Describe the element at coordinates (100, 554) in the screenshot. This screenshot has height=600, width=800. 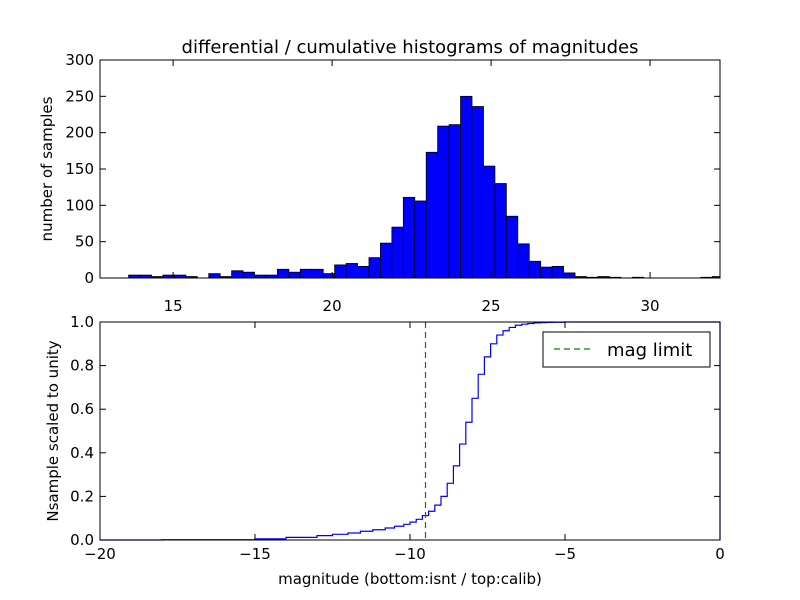
I see `x-tick-label: −20` at that location.